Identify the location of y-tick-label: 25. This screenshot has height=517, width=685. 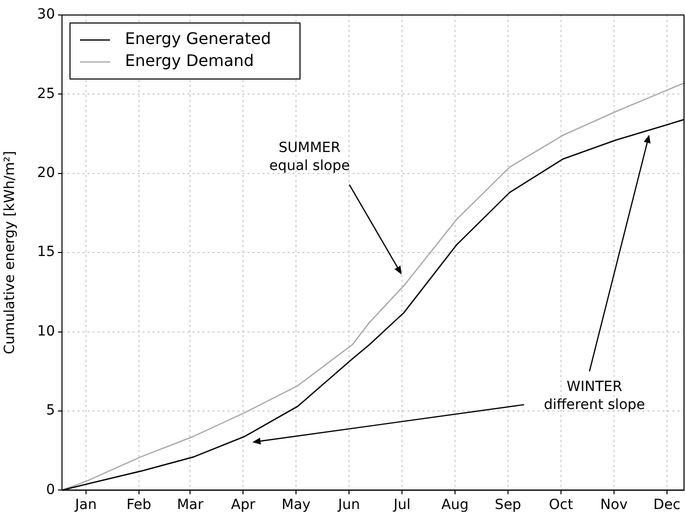
(46, 94).